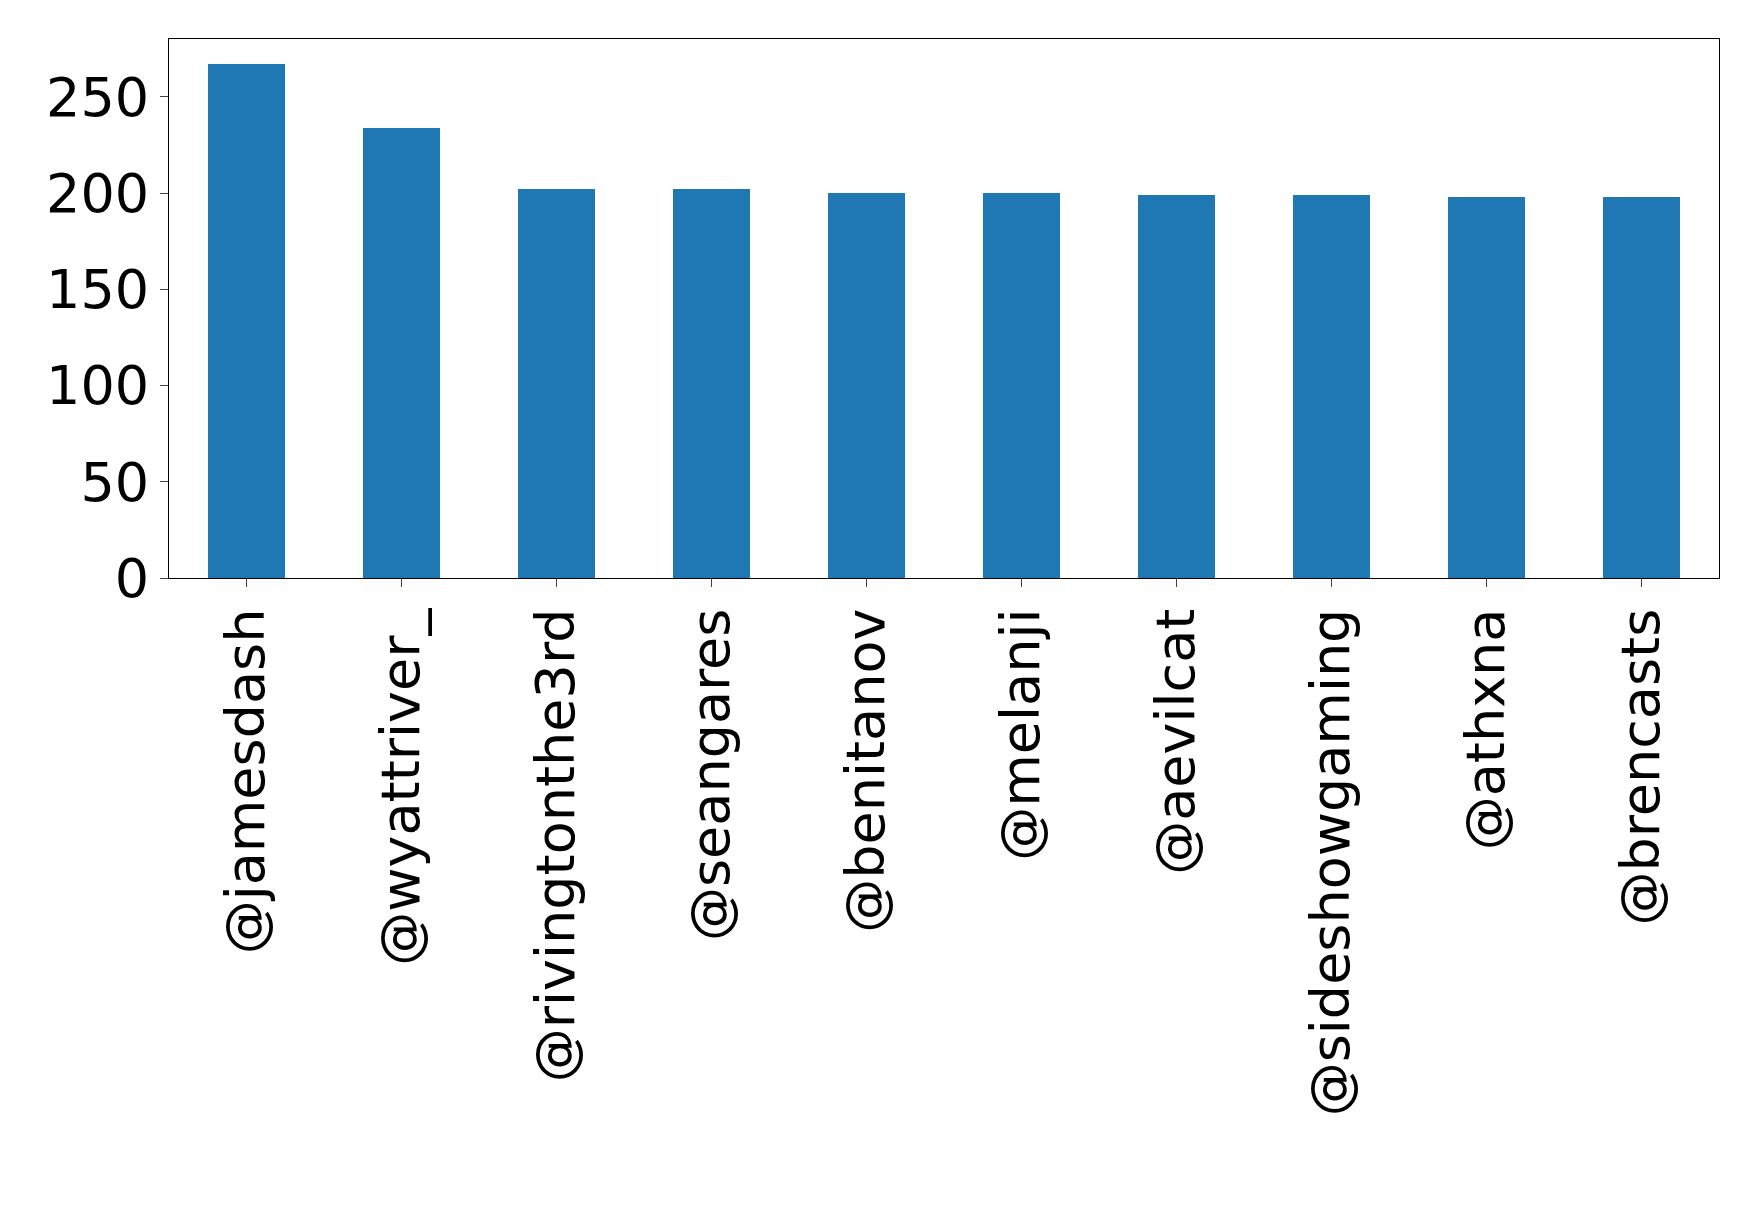  I want to click on x-tick-label: @sideshowgaming, so click(1331, 862).